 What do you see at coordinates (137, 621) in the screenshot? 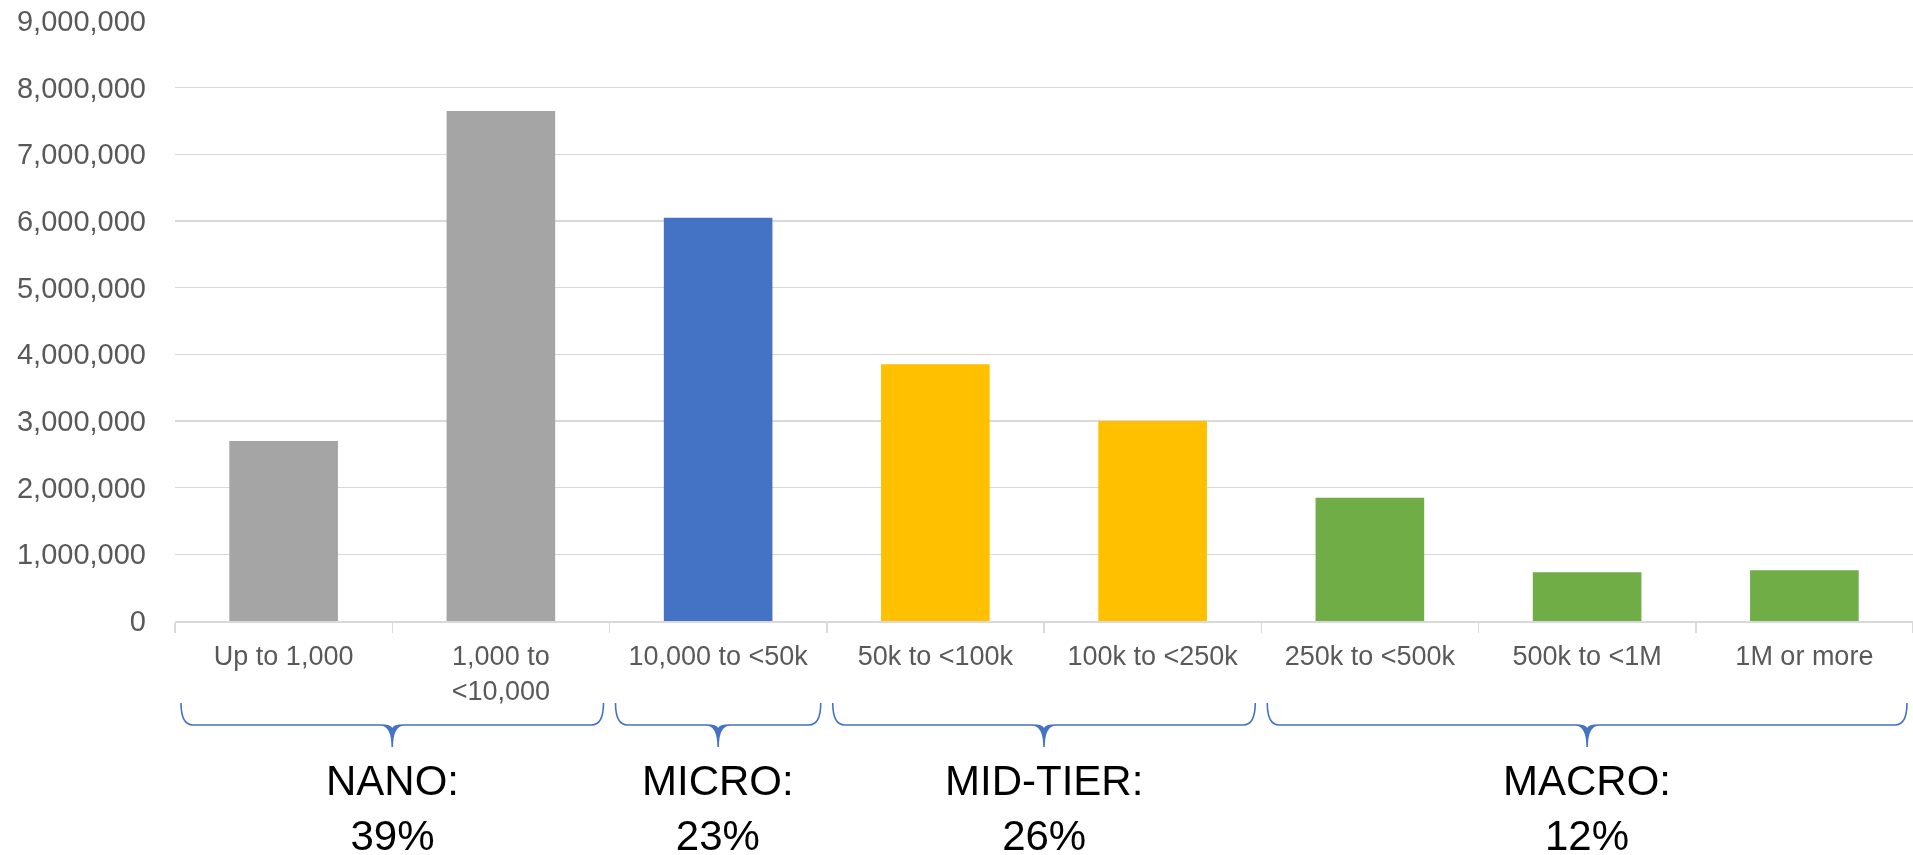
I see `y-tick-label: 0` at bounding box center [137, 621].